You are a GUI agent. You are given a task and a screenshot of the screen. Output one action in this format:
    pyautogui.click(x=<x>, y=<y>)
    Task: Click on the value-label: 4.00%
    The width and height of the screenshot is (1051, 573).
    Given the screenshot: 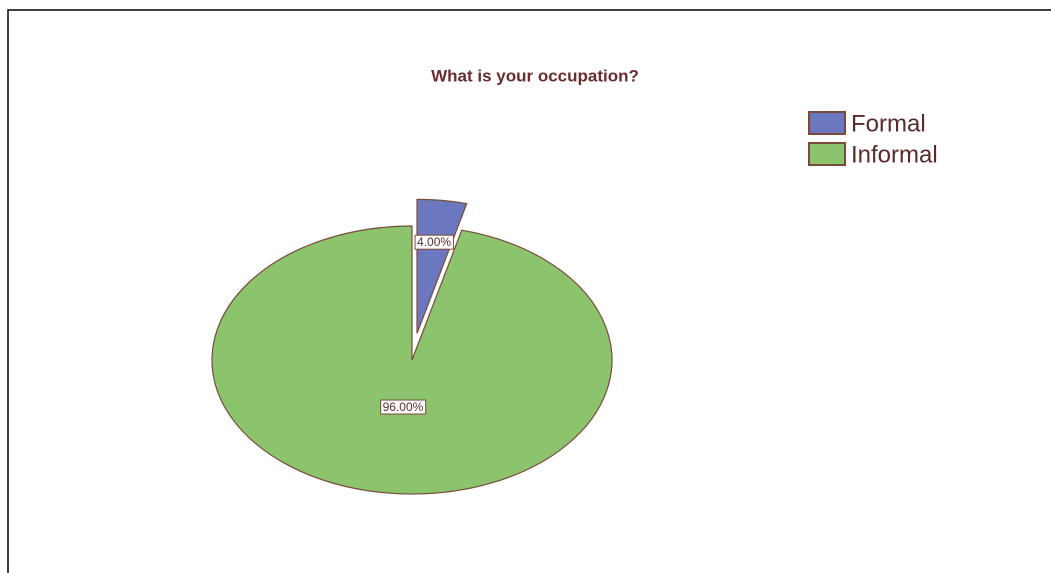 What is the action you would take?
    pyautogui.click(x=434, y=242)
    